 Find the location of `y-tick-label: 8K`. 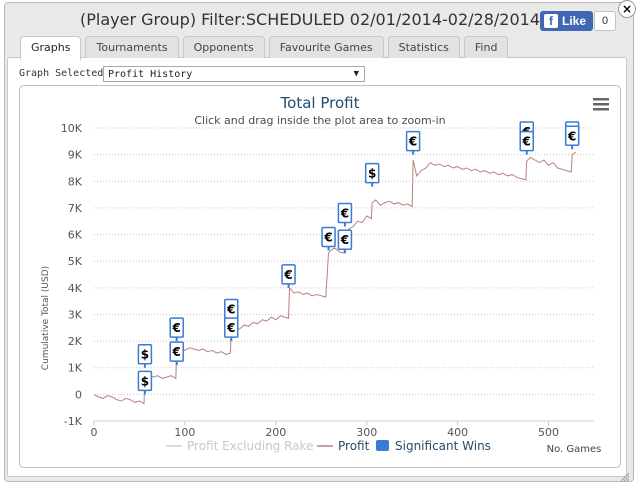

y-tick-label: 8K is located at coordinates (75, 181).